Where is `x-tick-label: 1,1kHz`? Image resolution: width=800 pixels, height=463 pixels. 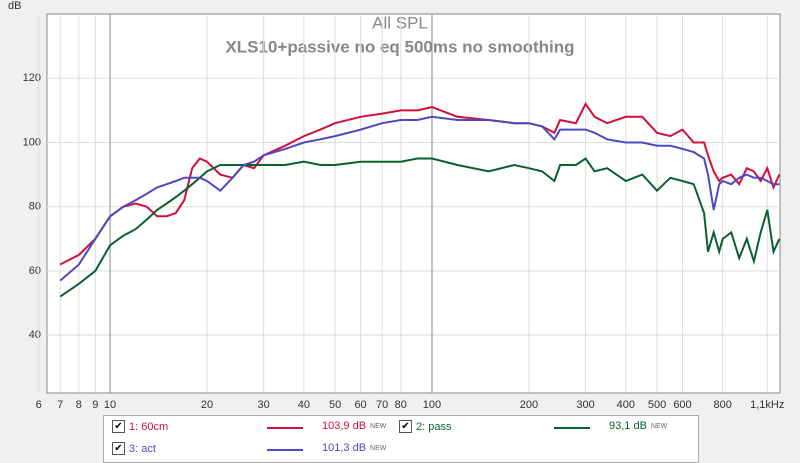 x-tick-label: 1,1kHz is located at coordinates (767, 405).